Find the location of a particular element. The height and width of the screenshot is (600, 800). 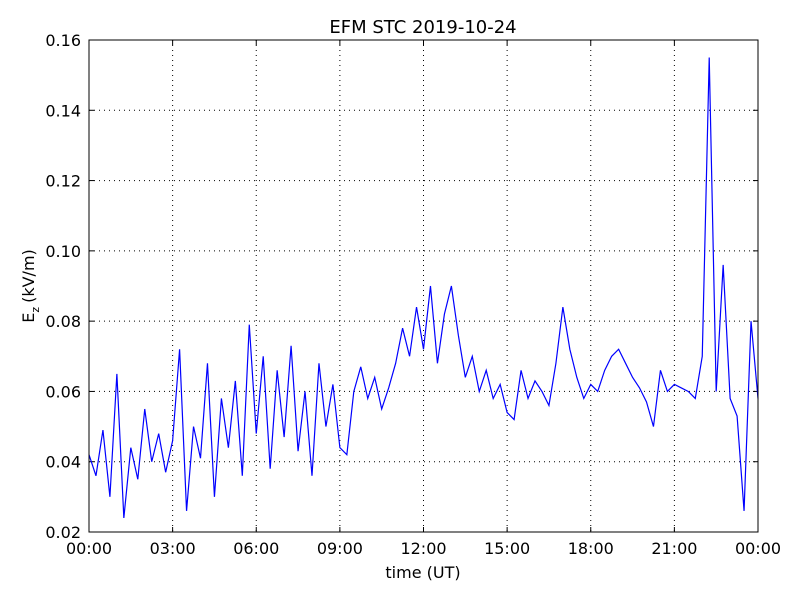

y-tick-label: 0.12 is located at coordinates (63, 181).